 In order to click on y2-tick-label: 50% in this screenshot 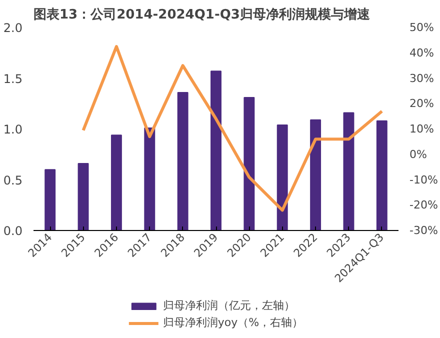, I will do `click(422, 27)`.